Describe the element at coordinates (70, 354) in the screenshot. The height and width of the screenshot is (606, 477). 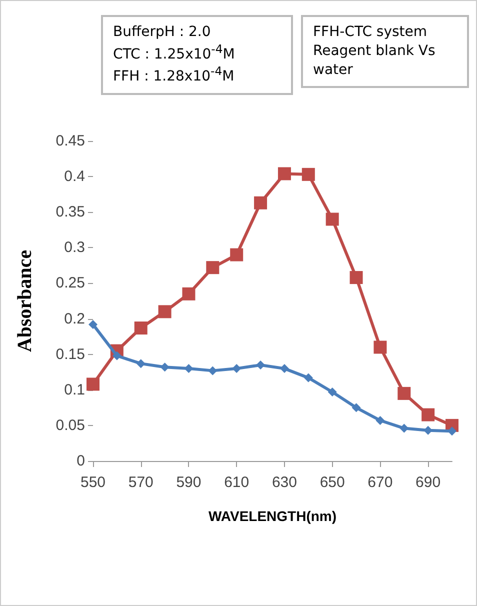
I see `y-tick-label: 0.15` at that location.